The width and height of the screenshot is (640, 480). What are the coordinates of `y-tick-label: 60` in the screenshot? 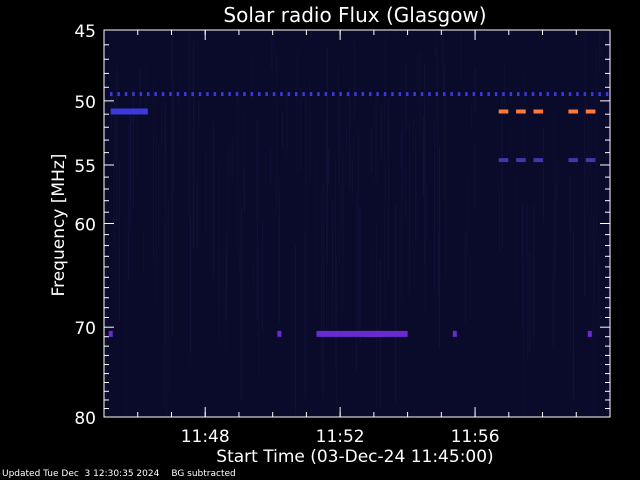 It's located at (85, 226).